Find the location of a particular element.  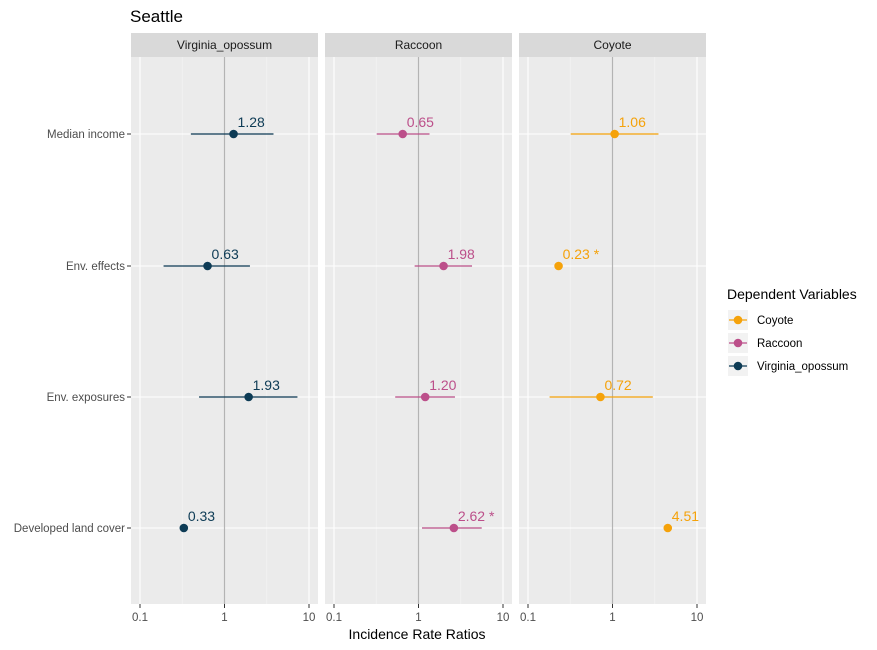

value-label: 0.72 is located at coordinates (617, 385).